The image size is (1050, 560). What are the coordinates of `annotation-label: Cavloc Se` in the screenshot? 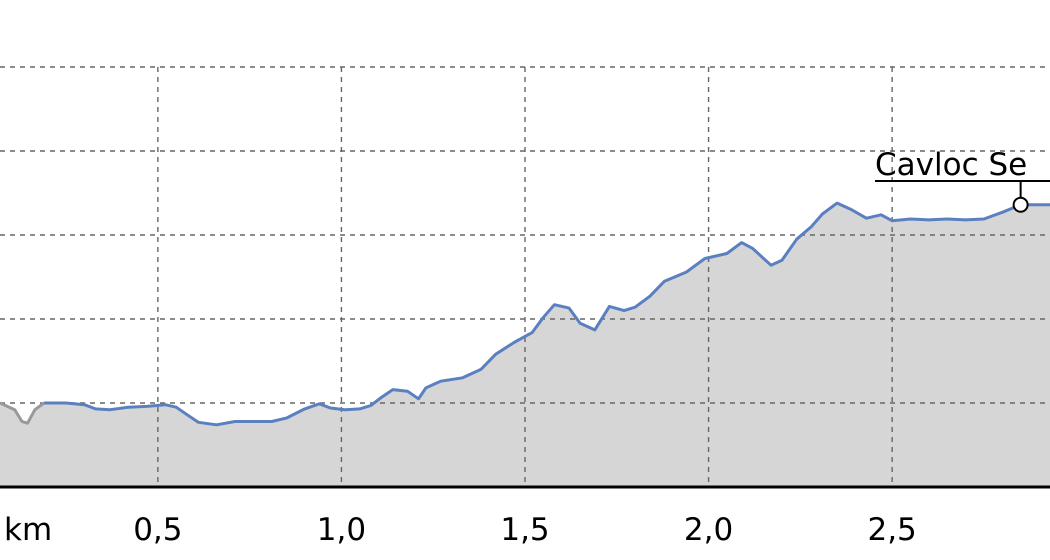 It's located at (951, 165).